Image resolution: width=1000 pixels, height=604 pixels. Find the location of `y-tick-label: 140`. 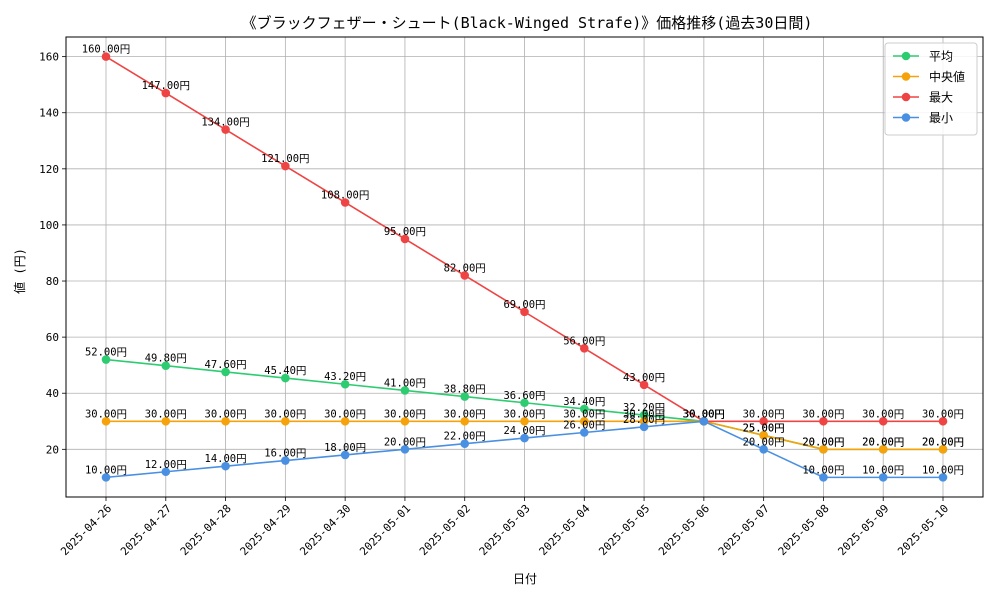

y-tick-label: 140 is located at coordinates (49, 113).